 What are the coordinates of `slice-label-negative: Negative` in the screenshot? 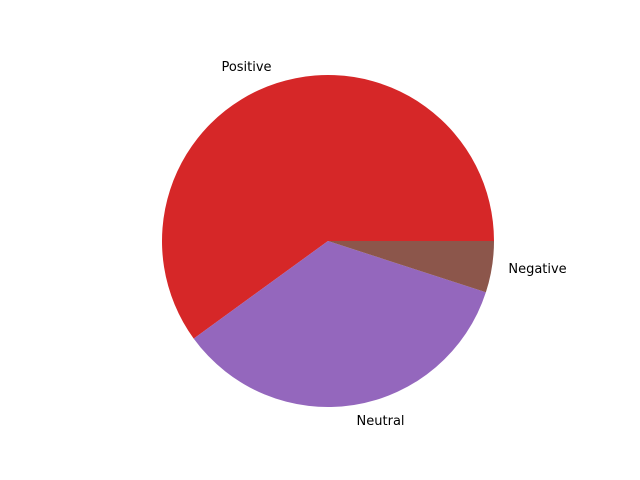 It's located at (537, 269).